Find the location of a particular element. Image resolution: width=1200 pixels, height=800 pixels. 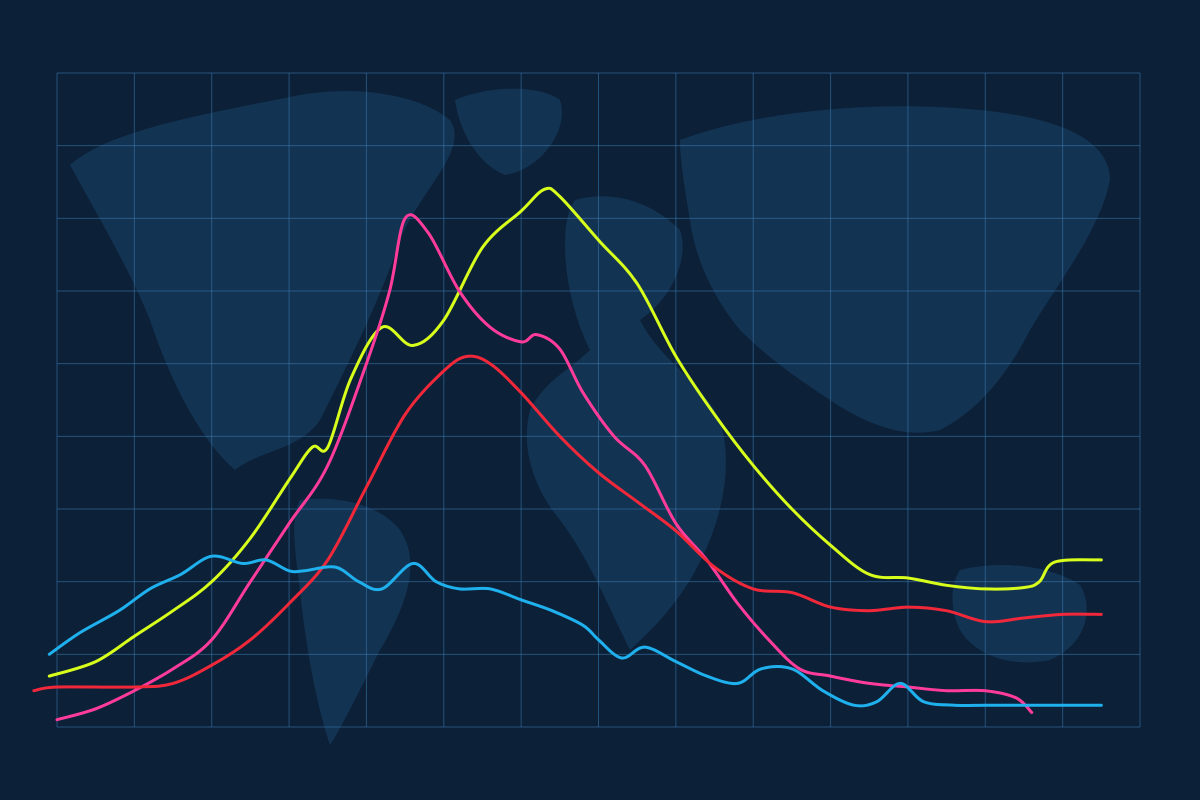

greenland-shape is located at coordinates (508, 131).